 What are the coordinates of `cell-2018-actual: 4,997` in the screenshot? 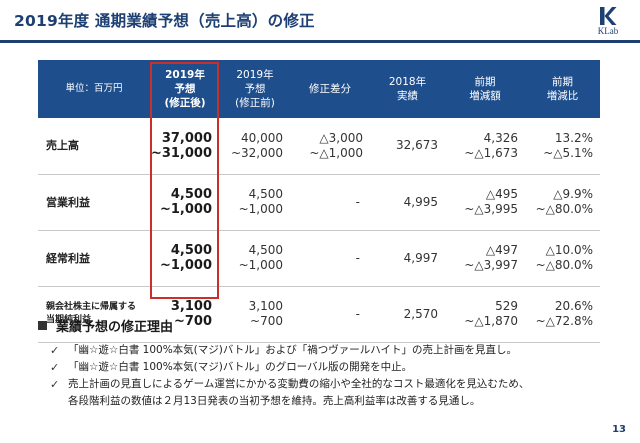 It's located at (407, 258).